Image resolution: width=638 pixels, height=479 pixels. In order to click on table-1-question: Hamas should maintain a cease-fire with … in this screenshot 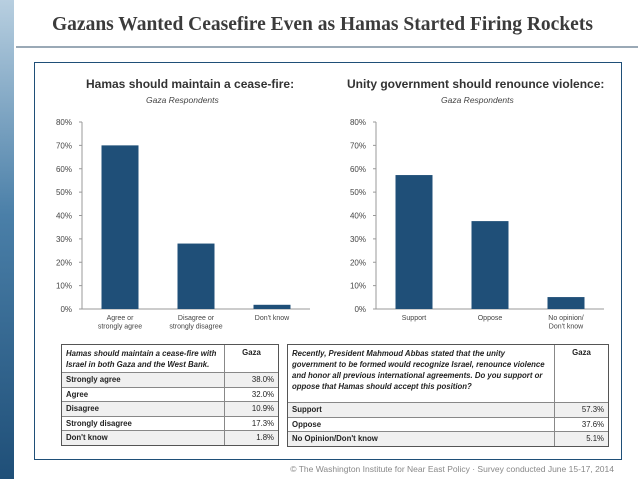, I will do `click(141, 359)`.